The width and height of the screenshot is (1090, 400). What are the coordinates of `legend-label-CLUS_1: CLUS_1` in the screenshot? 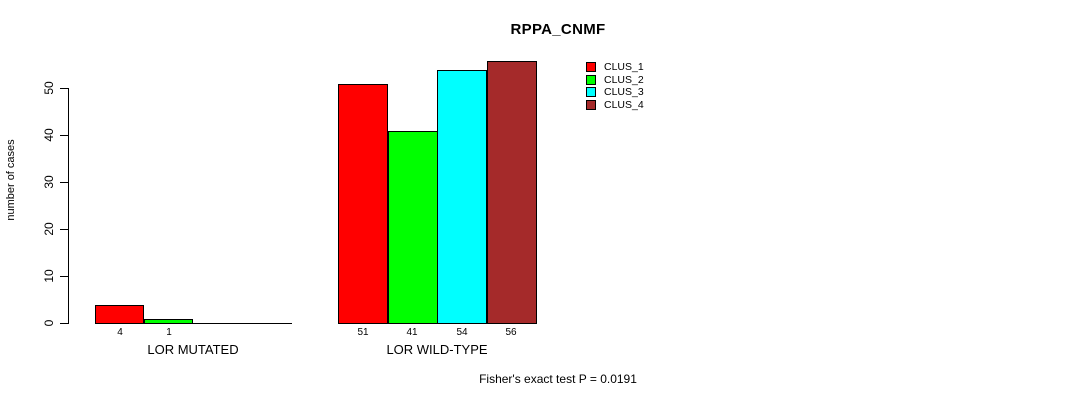 It's located at (624, 67).